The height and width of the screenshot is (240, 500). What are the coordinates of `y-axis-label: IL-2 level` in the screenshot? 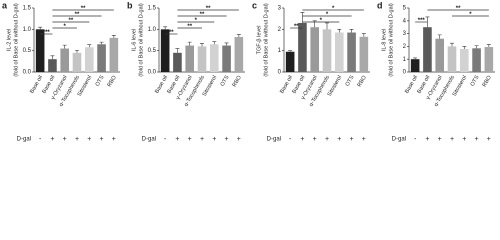 It's located at (9, 40).